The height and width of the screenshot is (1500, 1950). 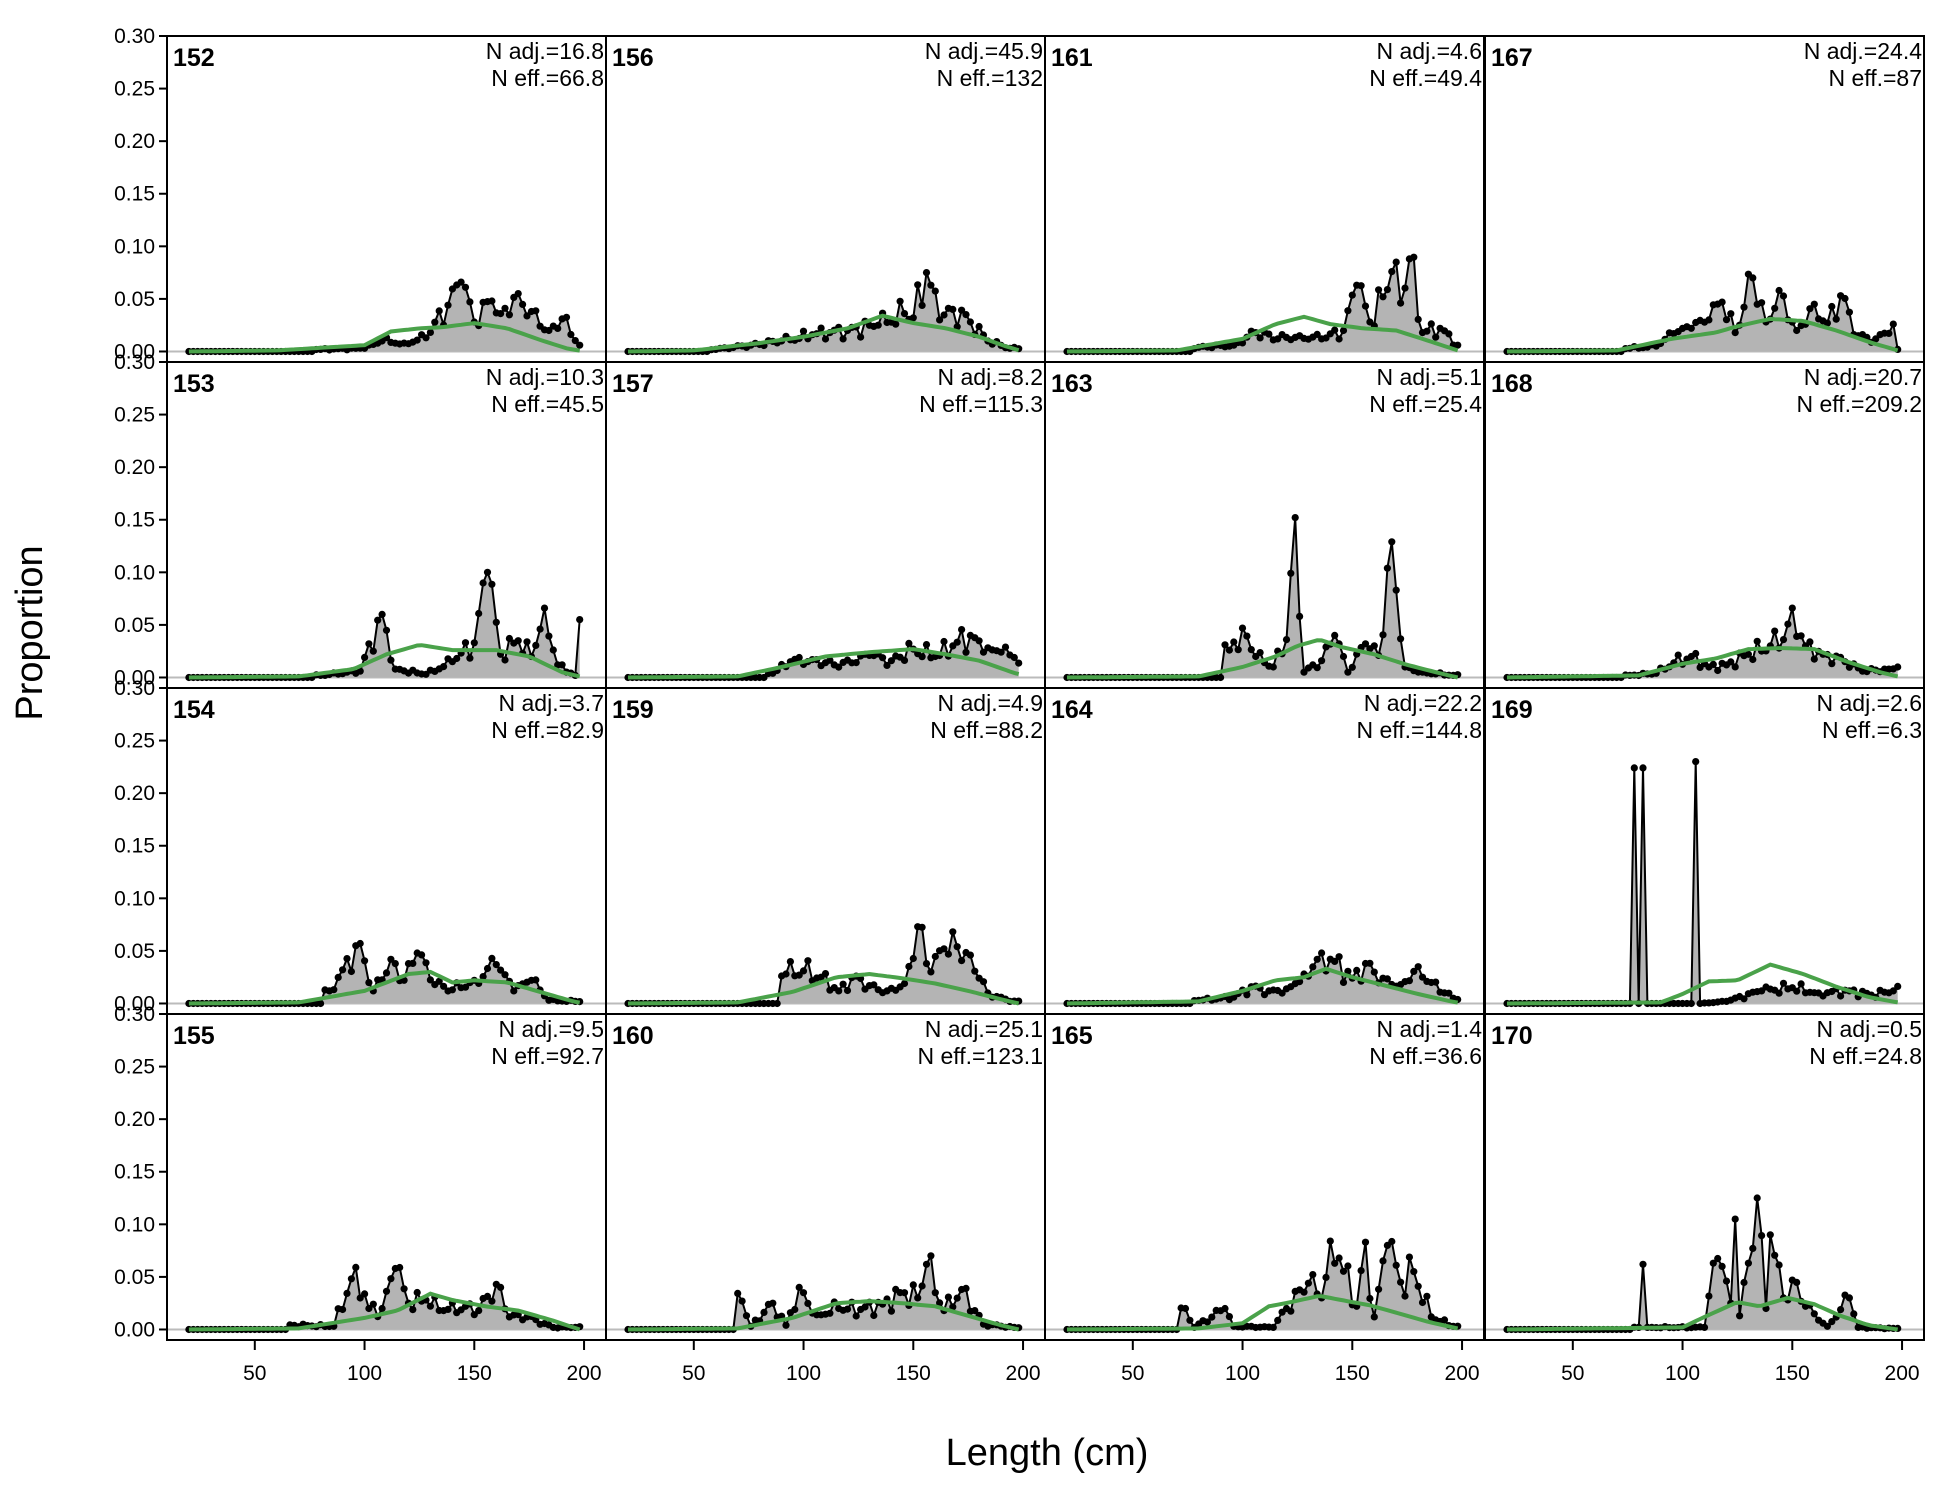 I want to click on panel-year-label: 169, so click(x=1512, y=710).